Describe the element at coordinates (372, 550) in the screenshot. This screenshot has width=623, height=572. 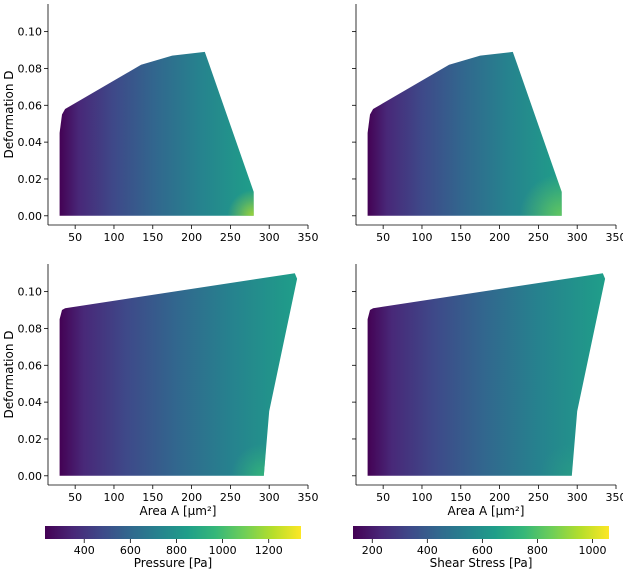
I see `colorbar-tick-label: 200` at that location.